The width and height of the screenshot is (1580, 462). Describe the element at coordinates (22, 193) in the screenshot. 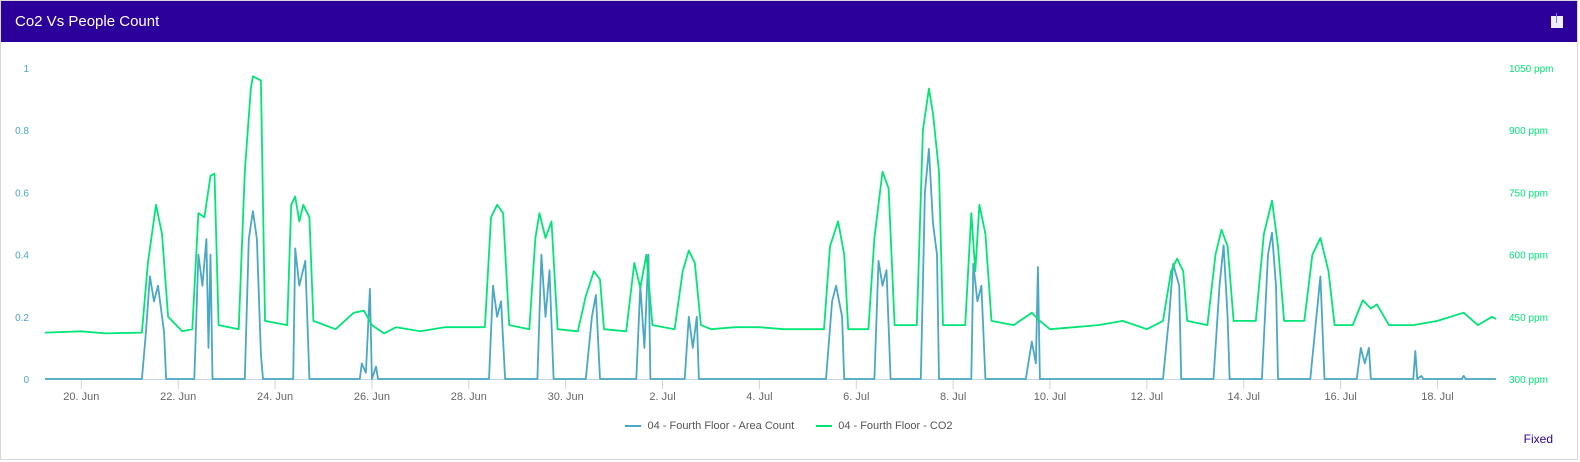

I see `y-left-tick-label: 0.6` at that location.